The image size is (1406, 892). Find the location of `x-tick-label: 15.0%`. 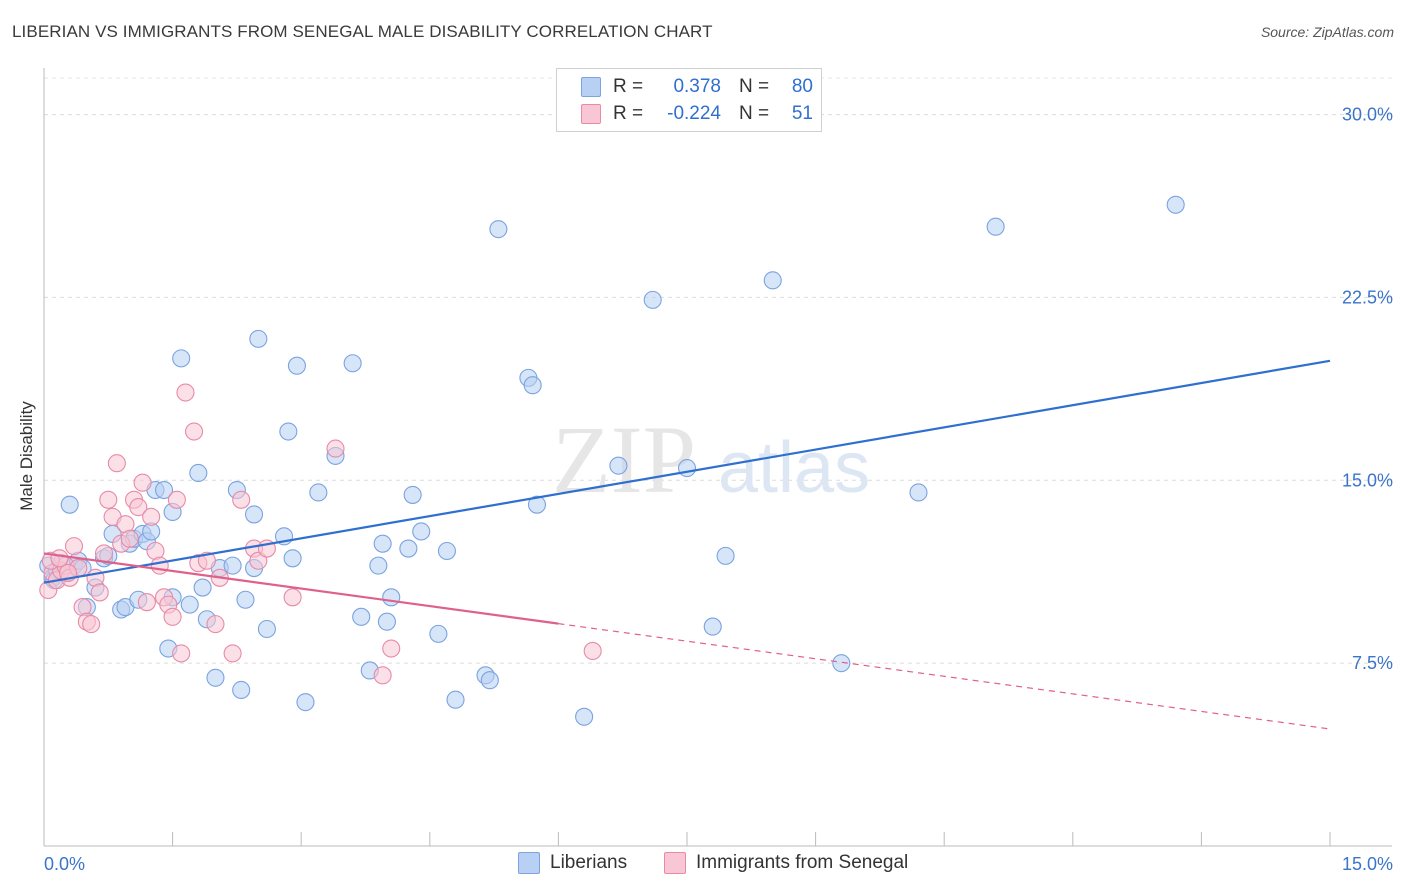

x-tick-label: 15.0% is located at coordinates (1367, 864).